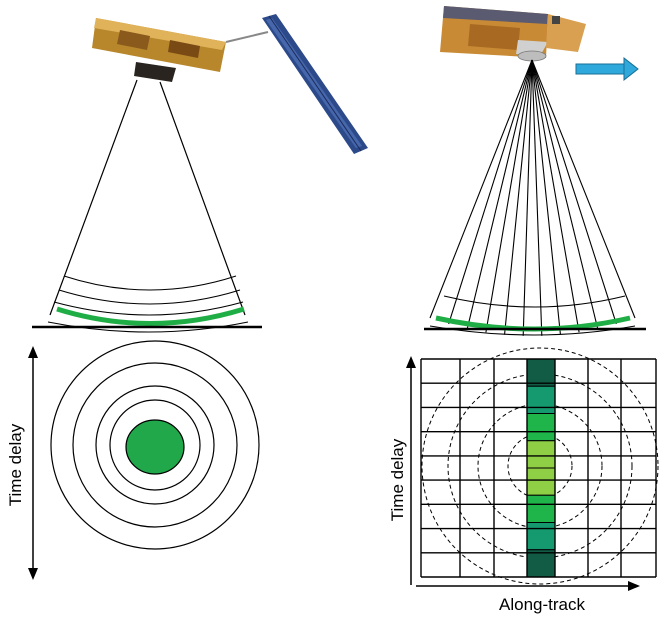 This screenshot has width=668, height=617. I want to click on cone-right-edge, so click(202, 198).